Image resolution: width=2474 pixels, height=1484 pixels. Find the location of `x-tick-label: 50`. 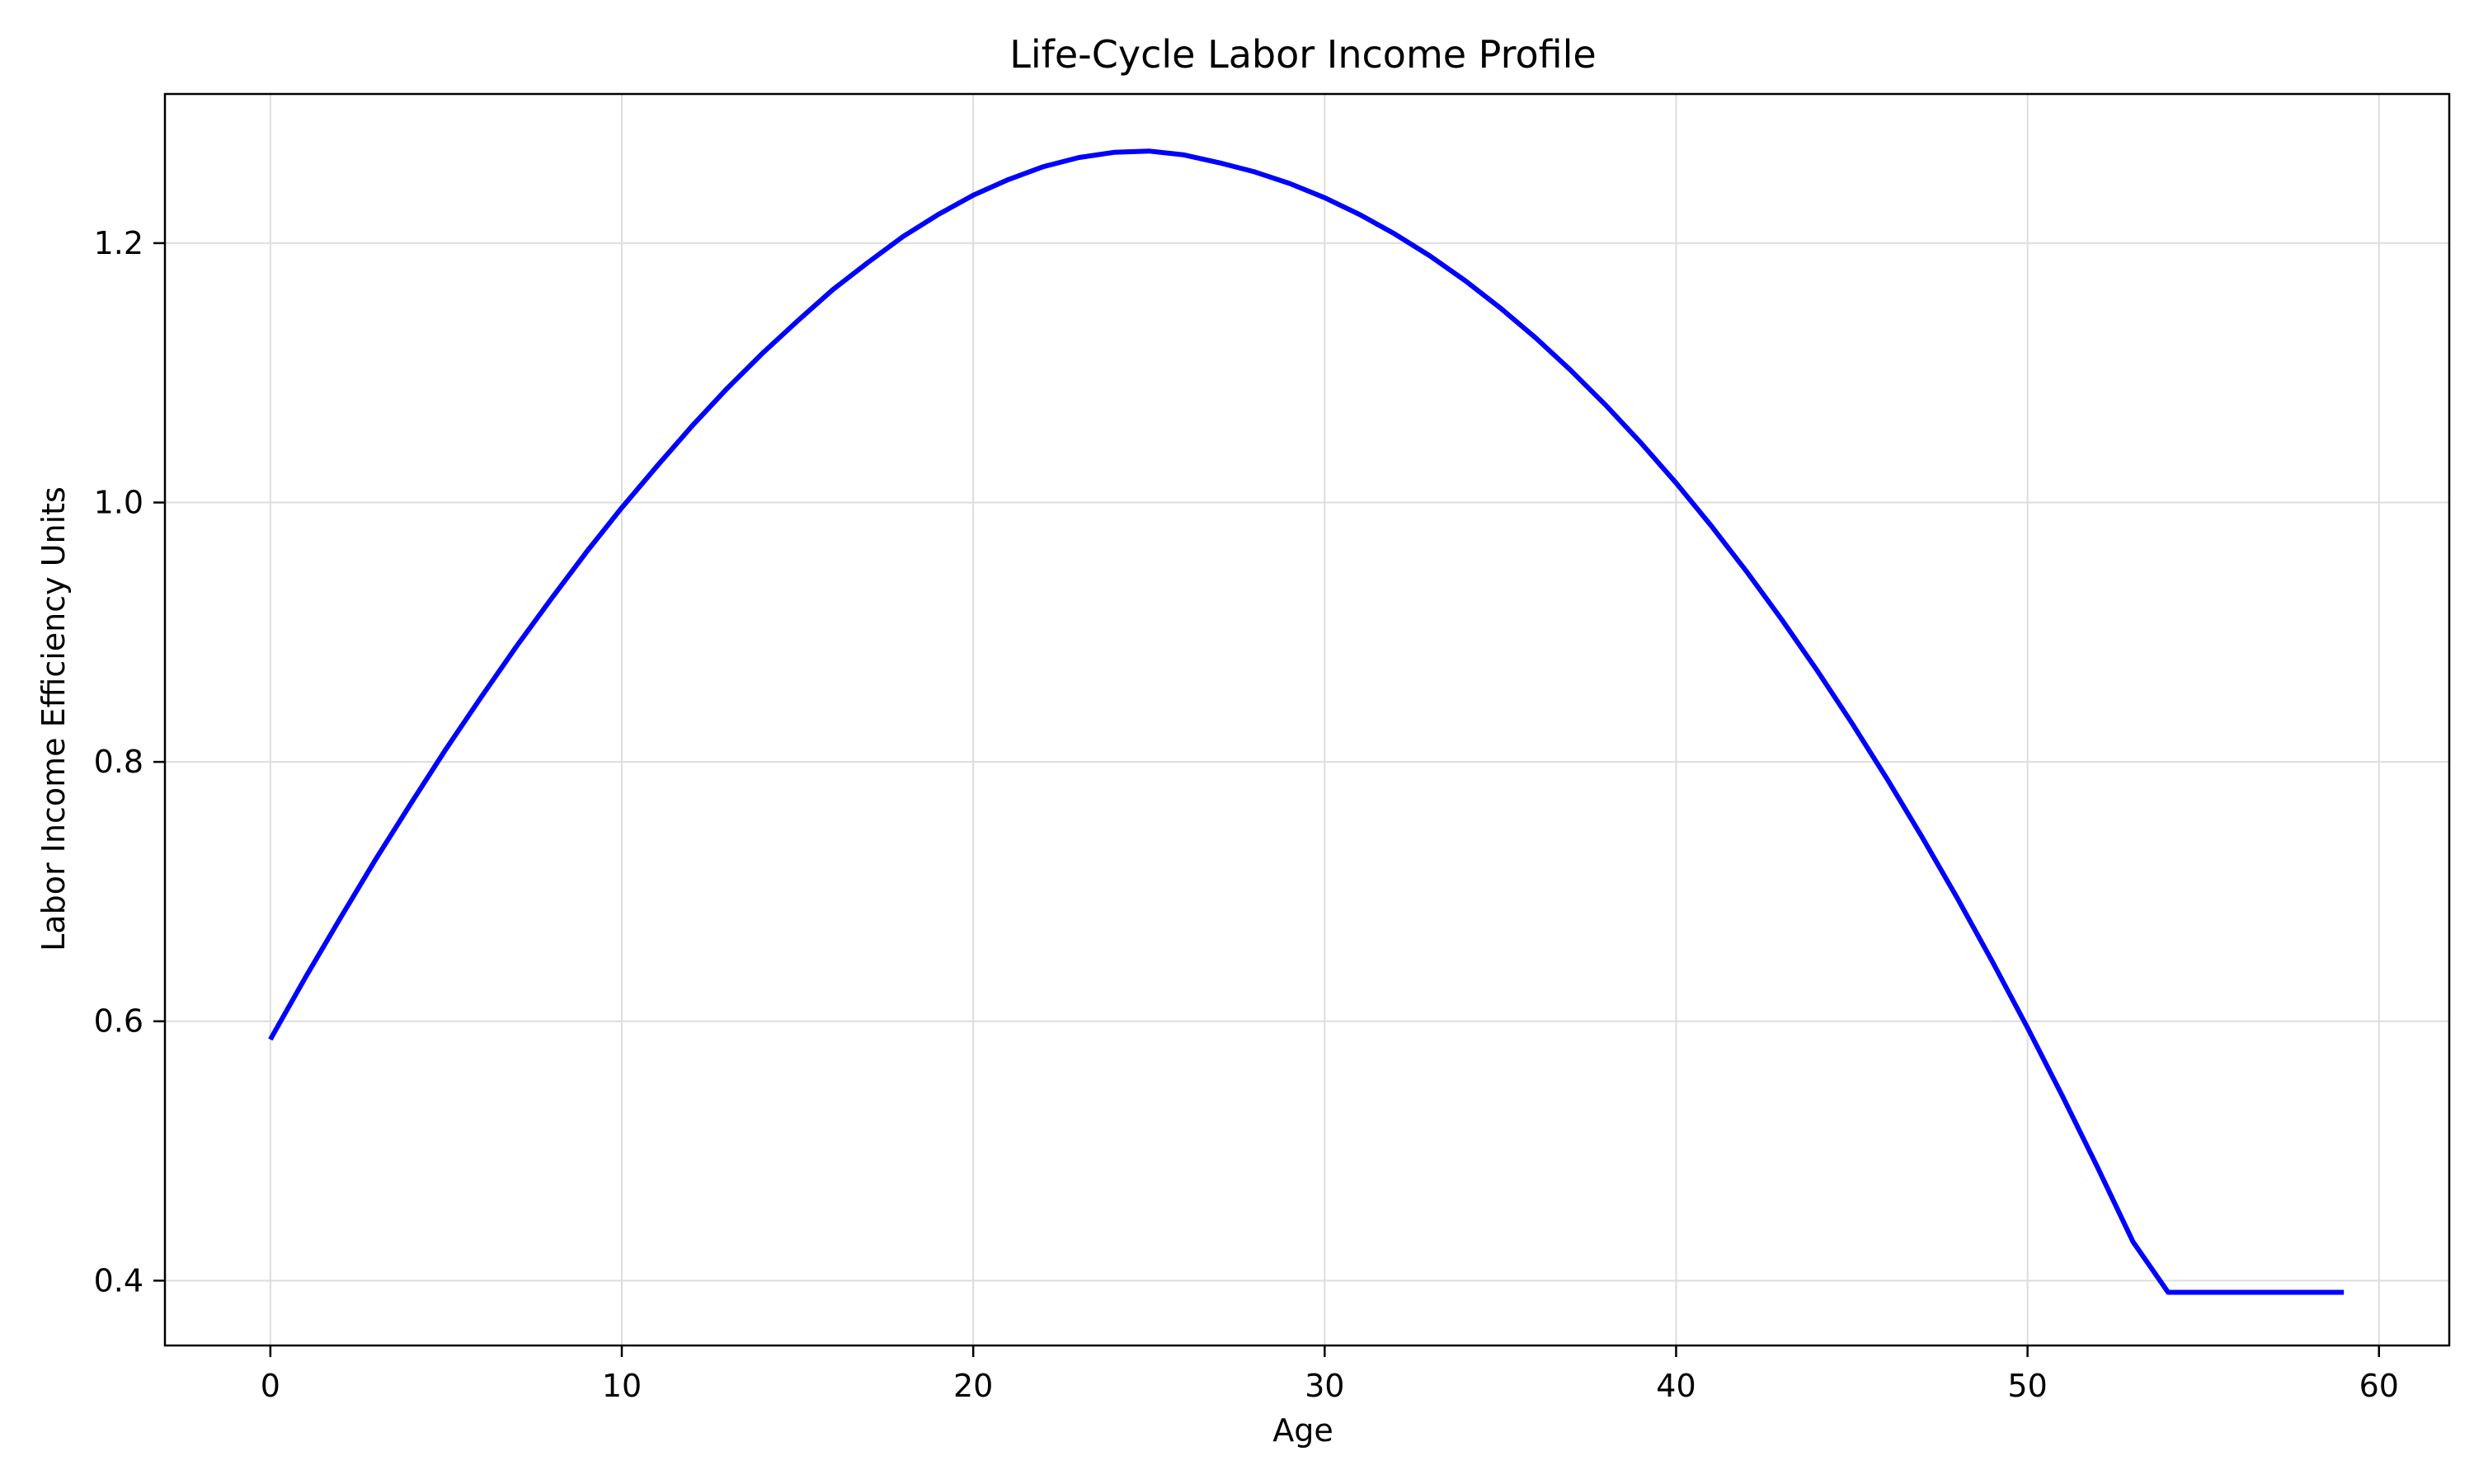

x-tick-label: 50 is located at coordinates (2027, 1386).